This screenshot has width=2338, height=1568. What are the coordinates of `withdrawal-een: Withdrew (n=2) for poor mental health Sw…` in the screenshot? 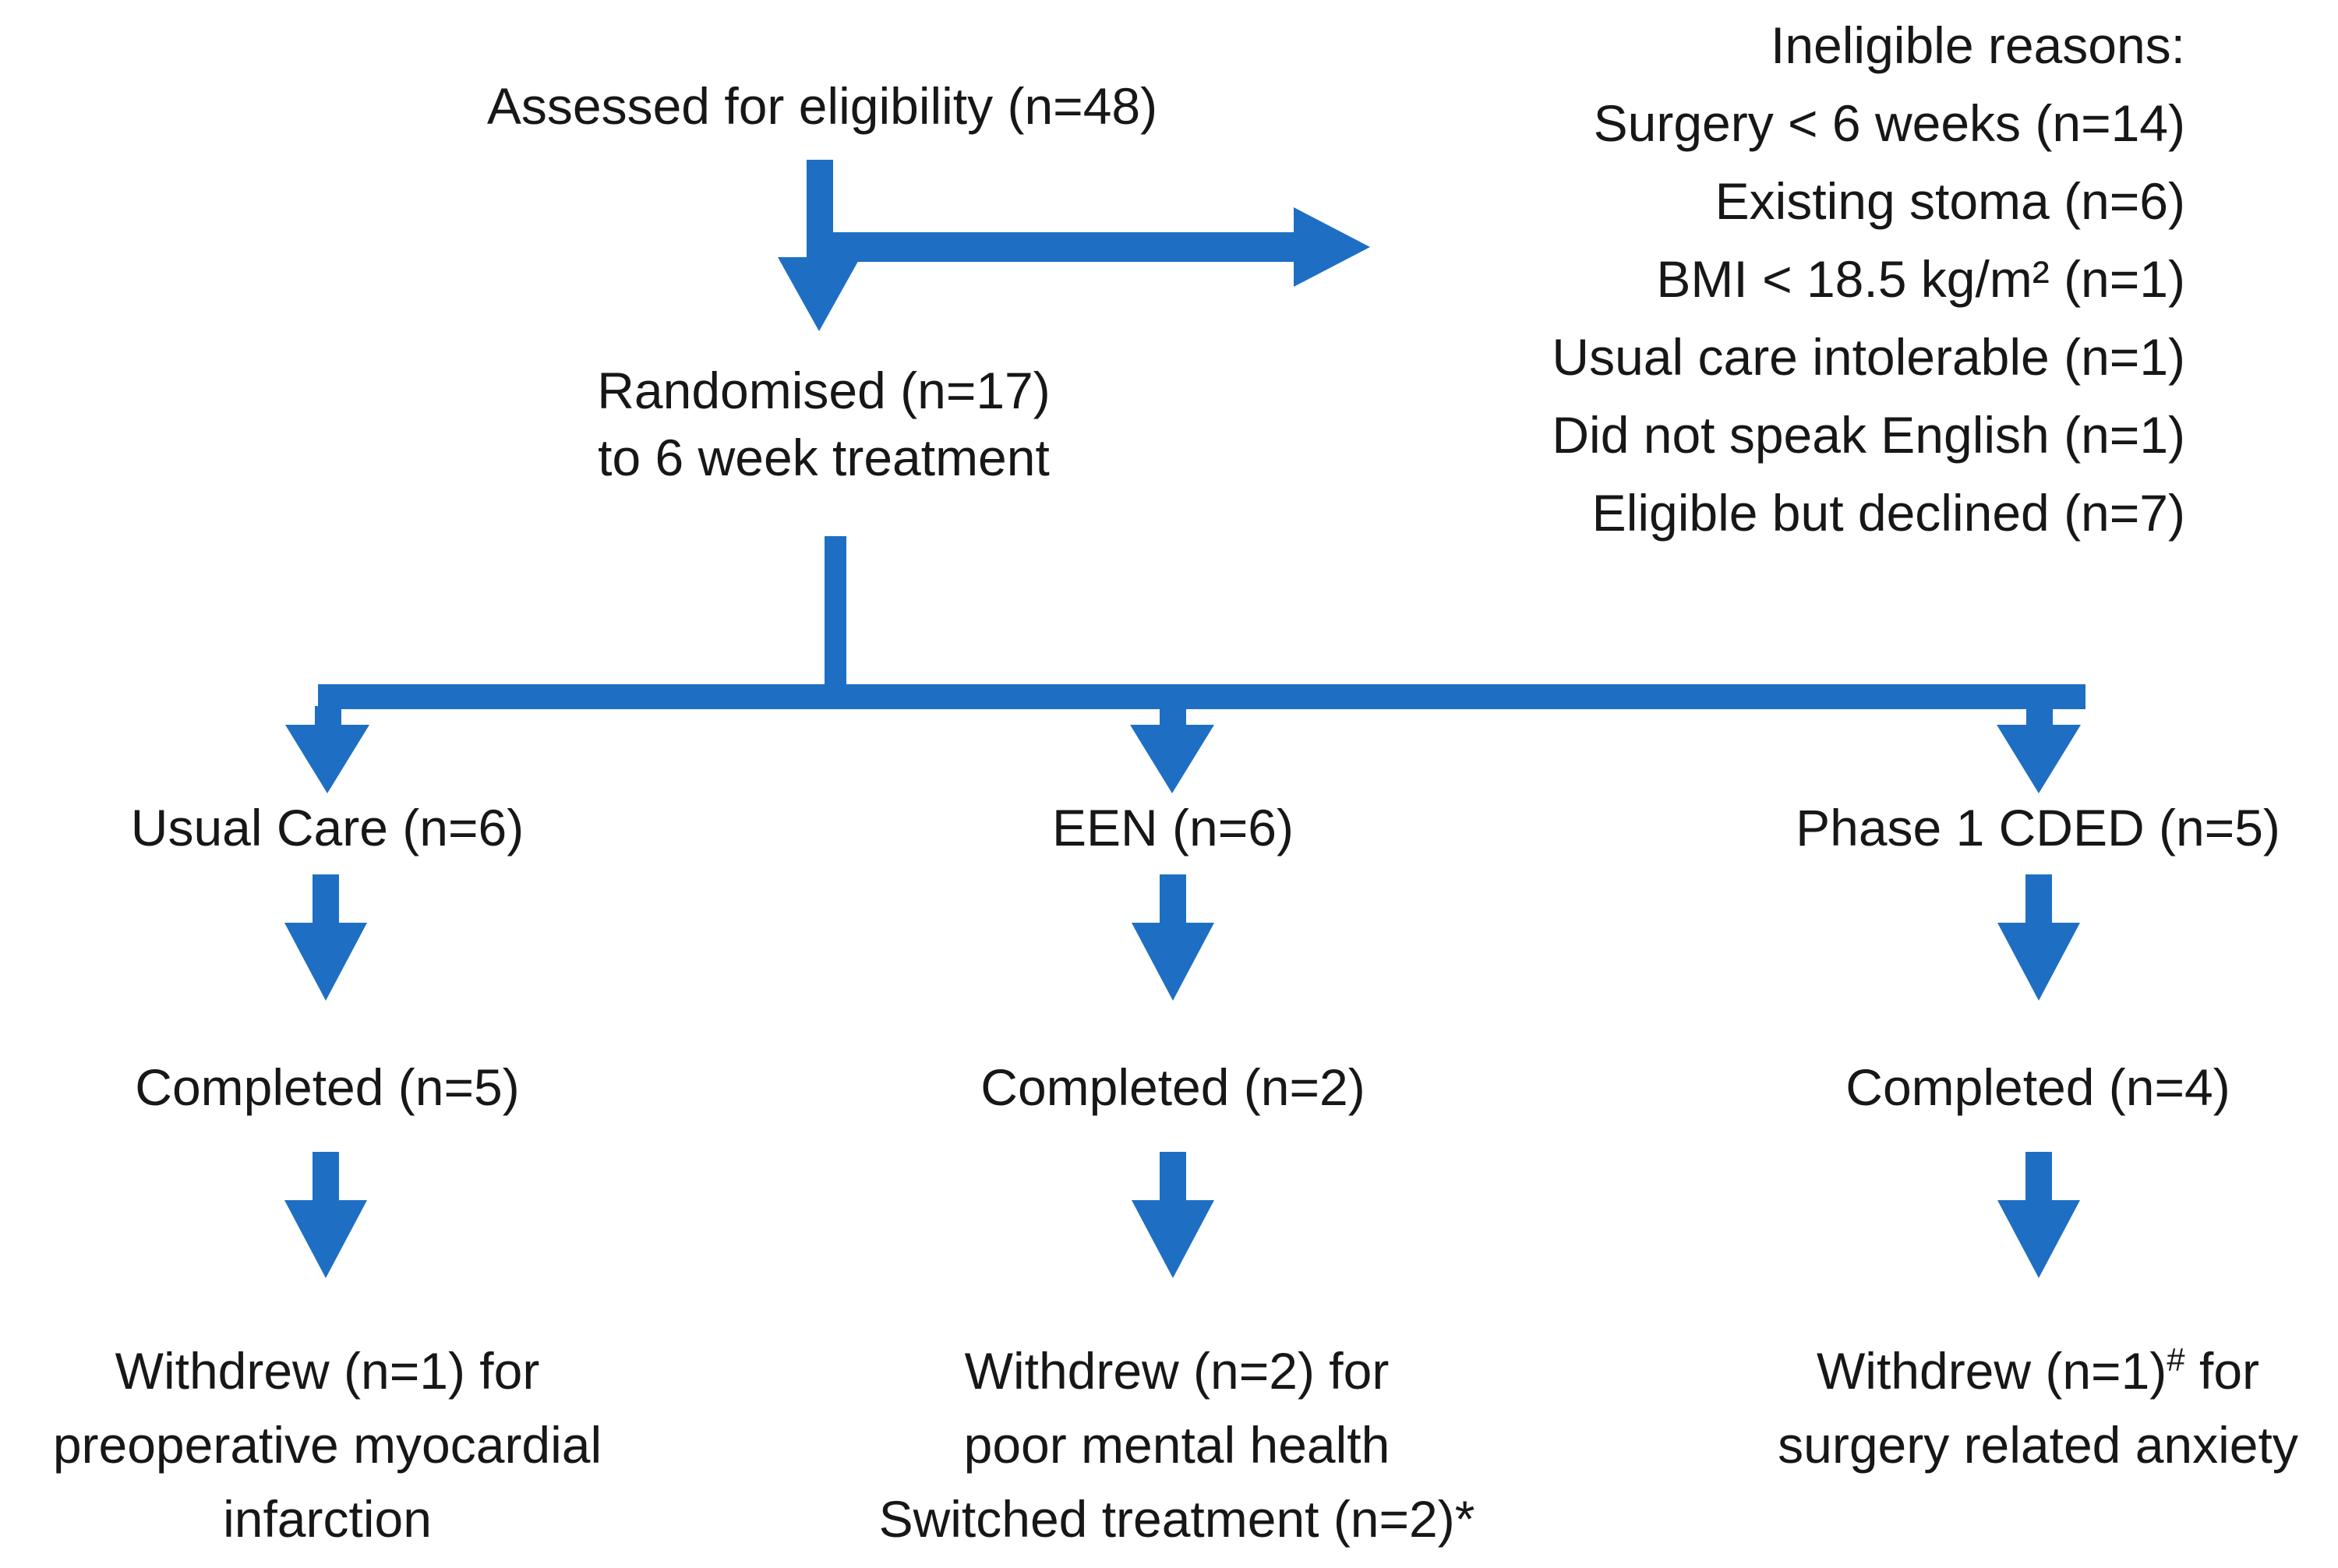 It's located at (1176, 1445).